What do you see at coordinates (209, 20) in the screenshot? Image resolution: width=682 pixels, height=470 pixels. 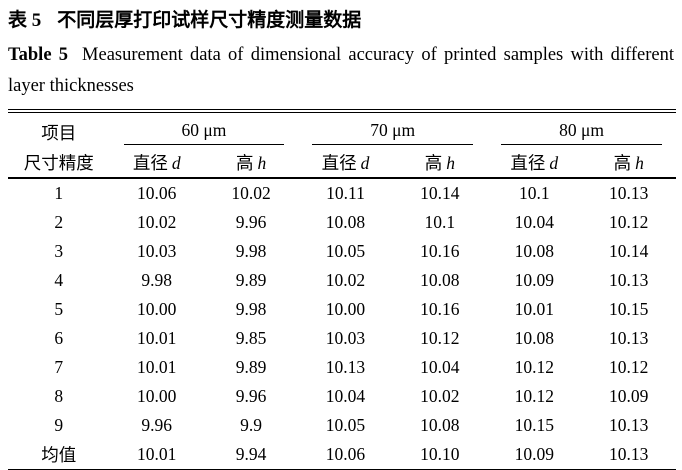 I see `table-title-zh: 不同层厚打印试样尺寸精度测量数据` at bounding box center [209, 20].